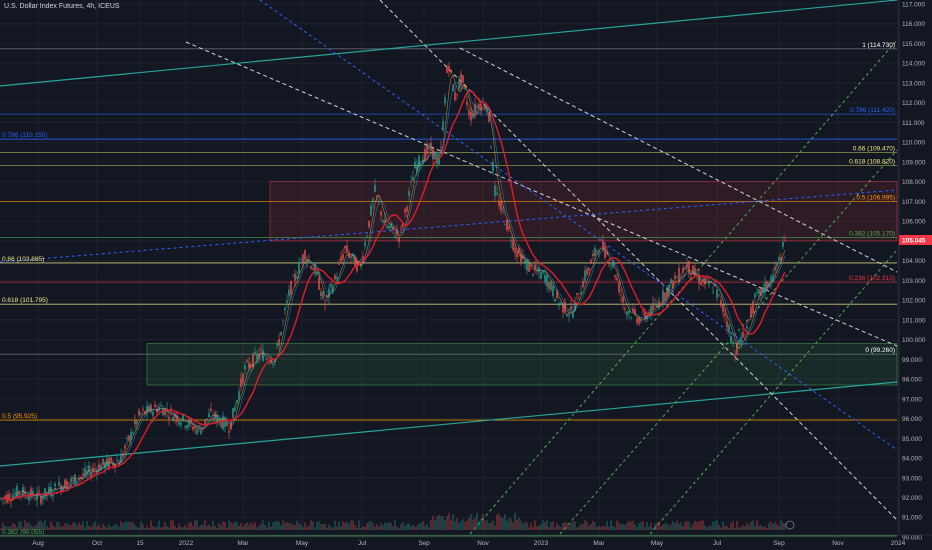 Image resolution: width=932 pixels, height=550 pixels. I want to click on x-tick-label: May, so click(657, 543).